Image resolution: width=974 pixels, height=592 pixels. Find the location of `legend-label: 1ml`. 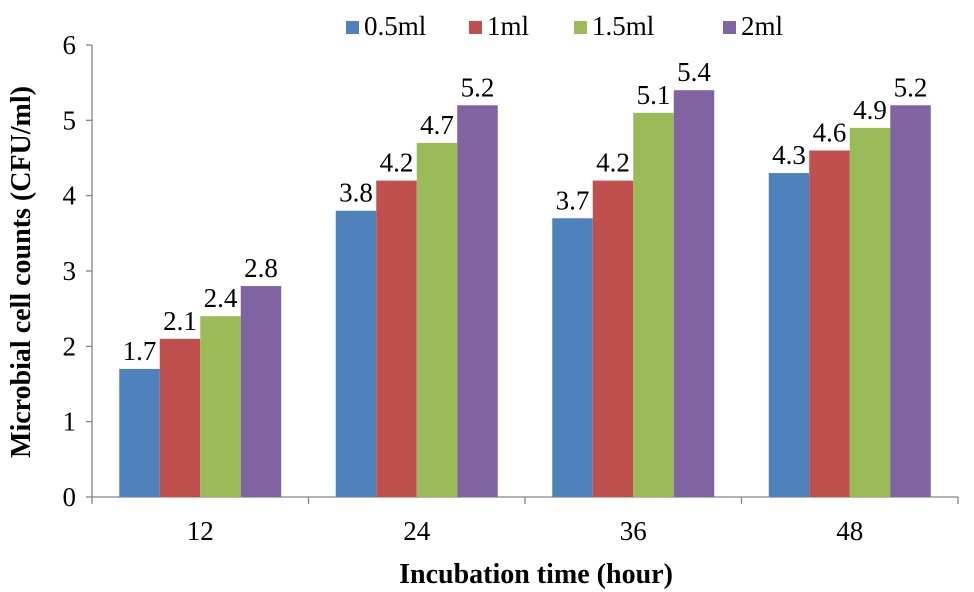

legend-label: 1ml is located at coordinates (508, 26).